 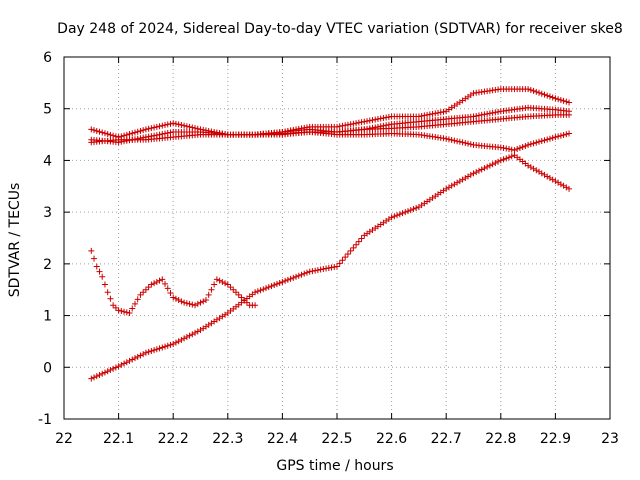 What do you see at coordinates (15, 240) in the screenshot?
I see `y-axis-label: SDTVAR / TECUs` at bounding box center [15, 240].